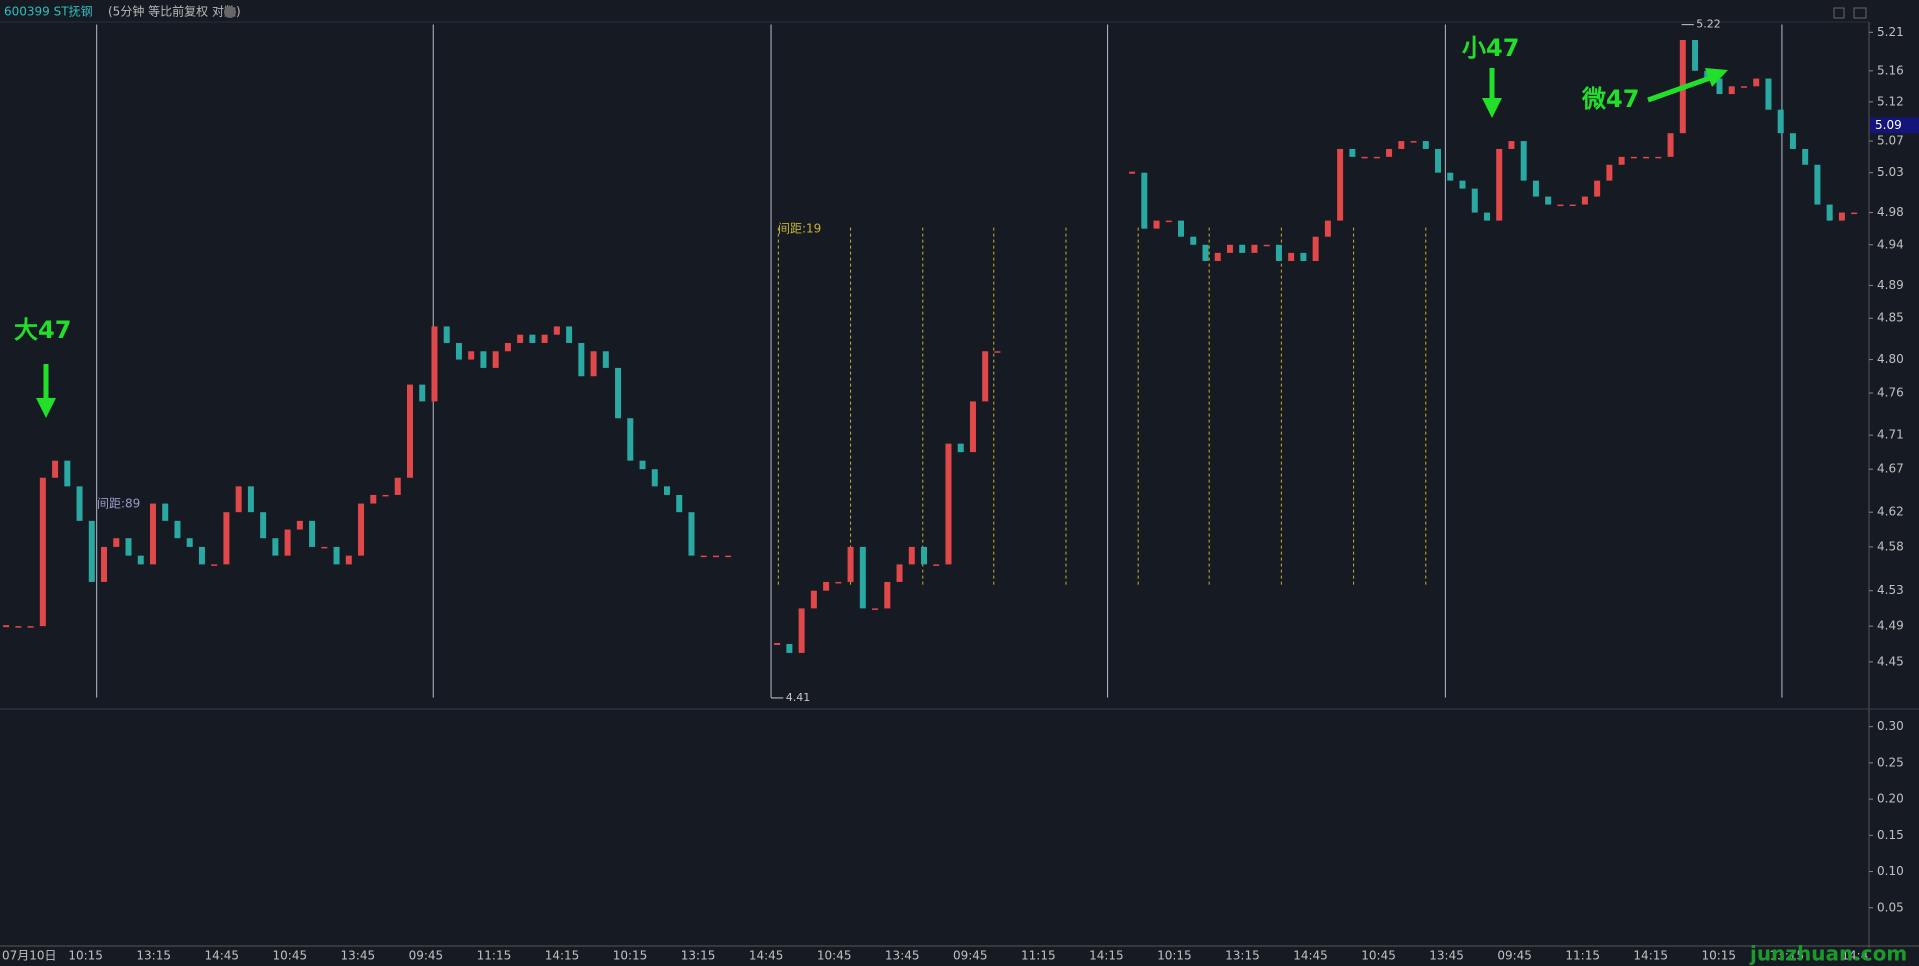 The height and width of the screenshot is (966, 1919). I want to click on x-tick-label: 10:45, so click(834, 956).